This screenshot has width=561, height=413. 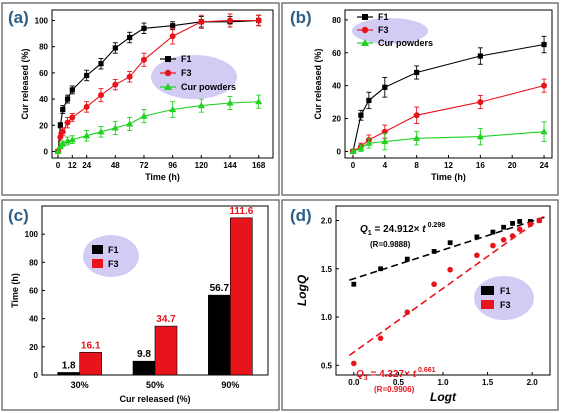 I want to click on x-tick-label: 0, so click(x=353, y=165).